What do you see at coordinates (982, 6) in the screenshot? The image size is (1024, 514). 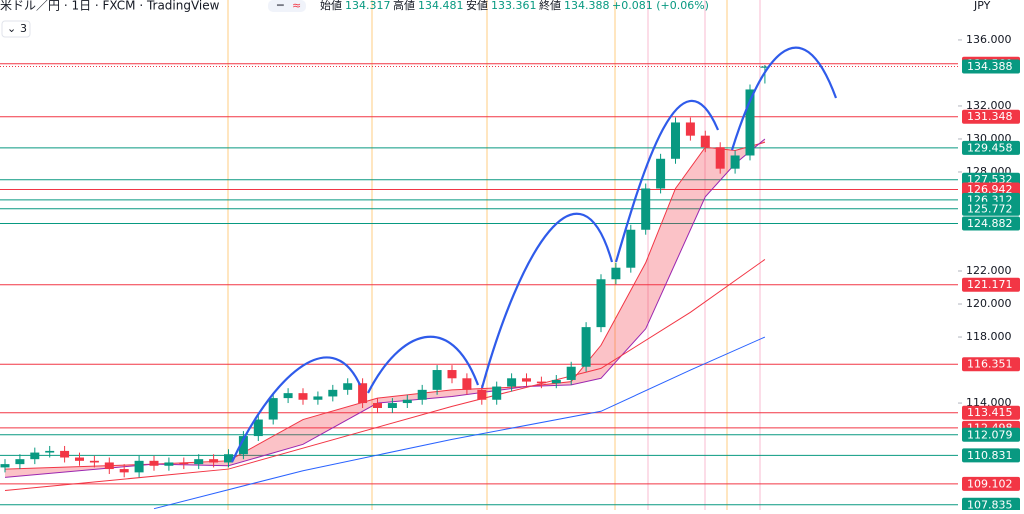 I see `currency: JPY` at bounding box center [982, 6].